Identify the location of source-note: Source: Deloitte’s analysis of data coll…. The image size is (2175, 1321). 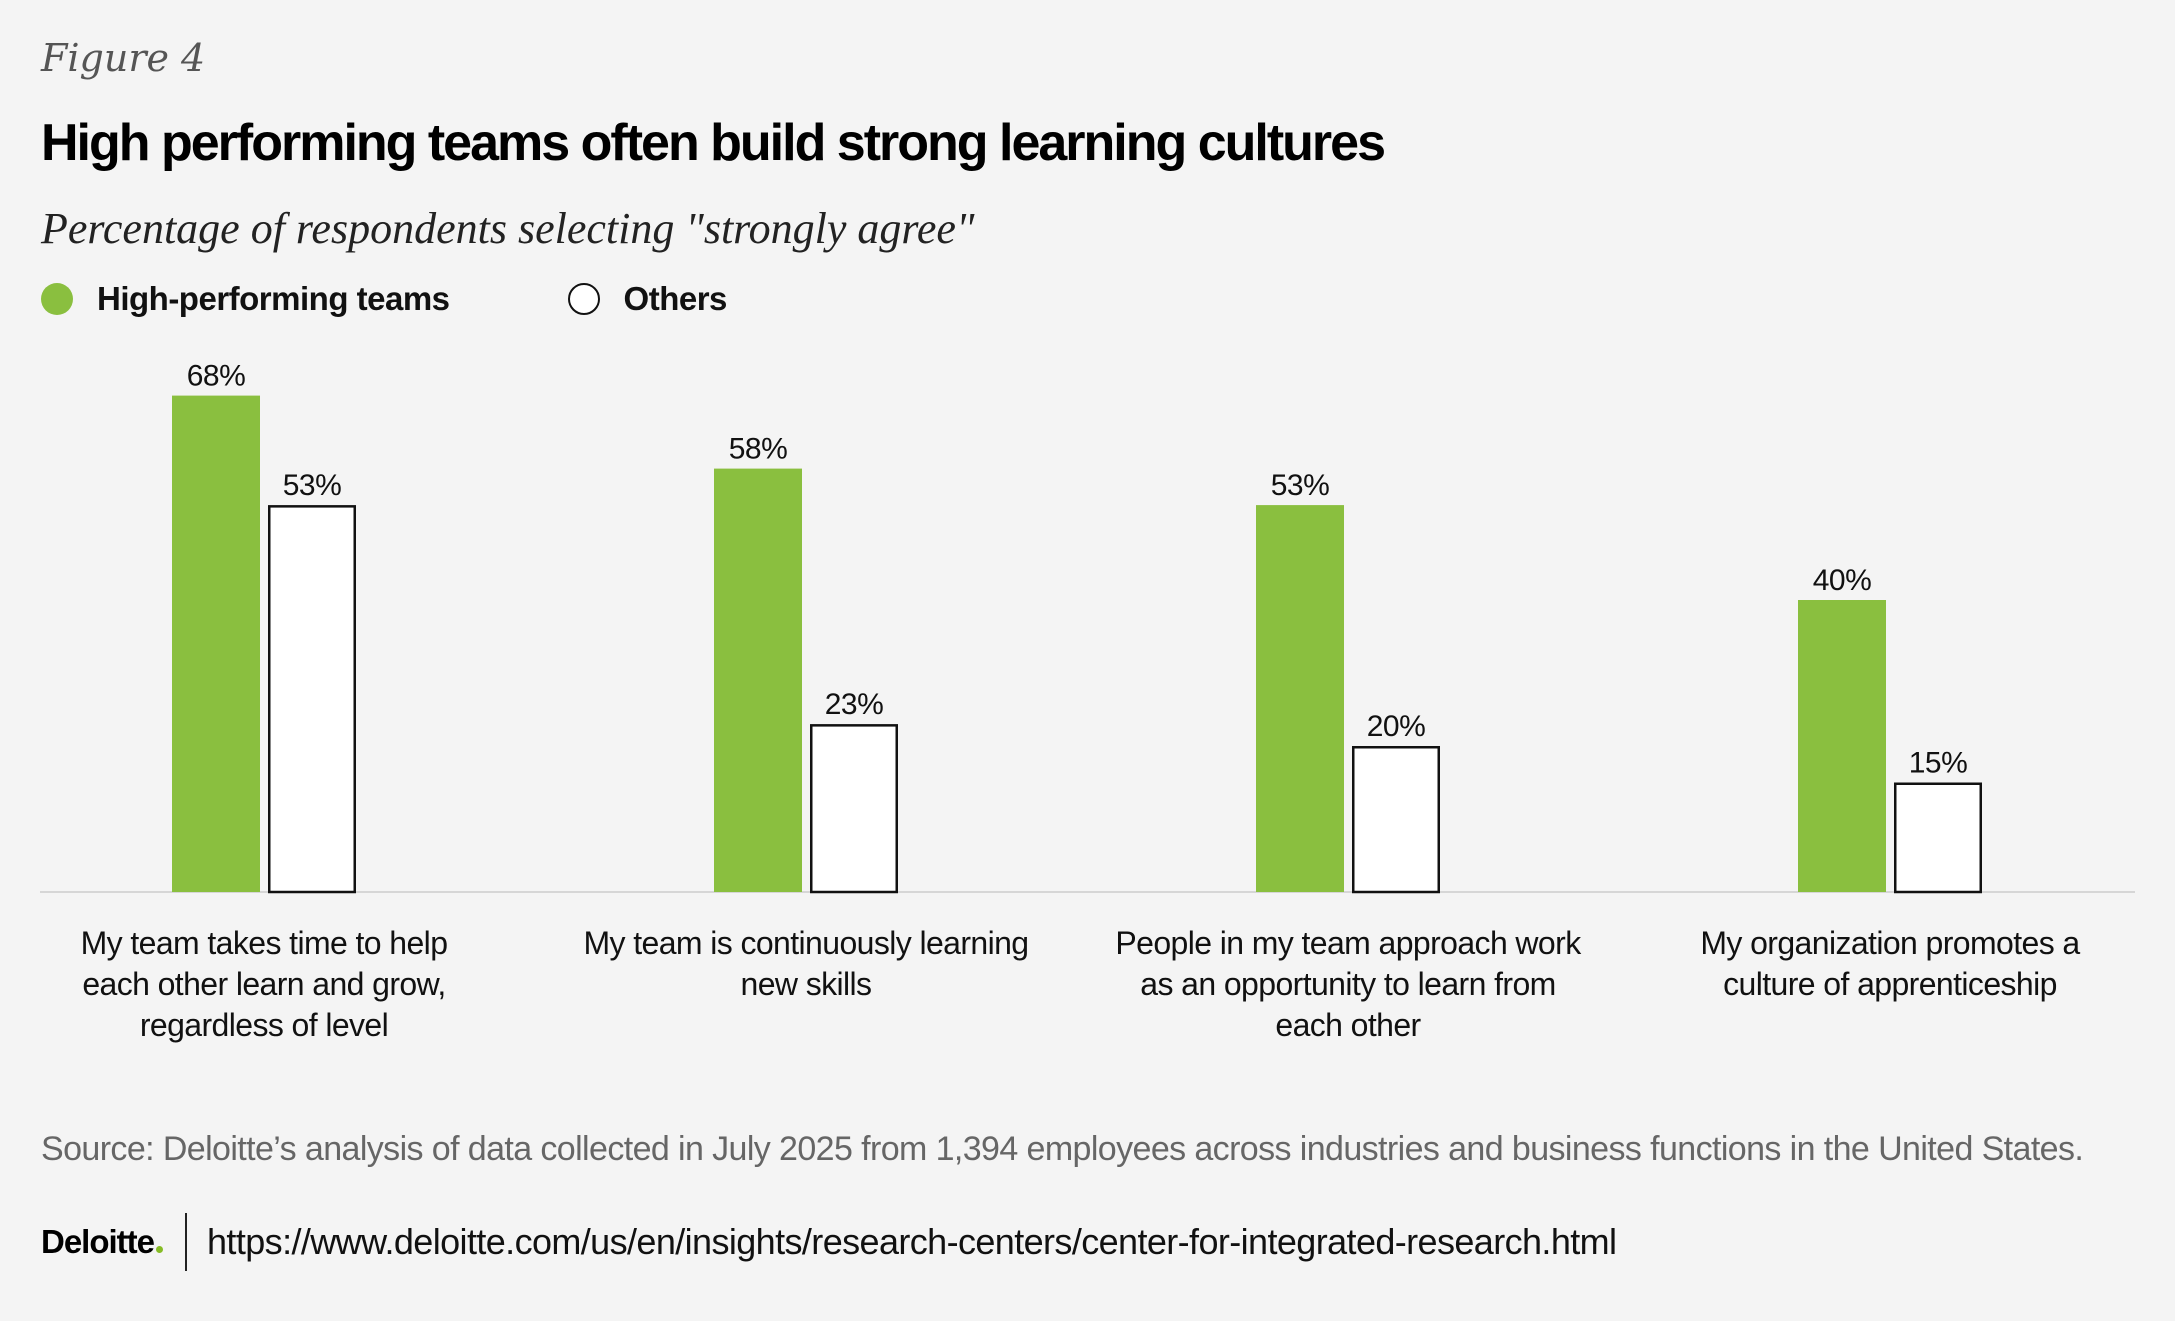
(1062, 1149).